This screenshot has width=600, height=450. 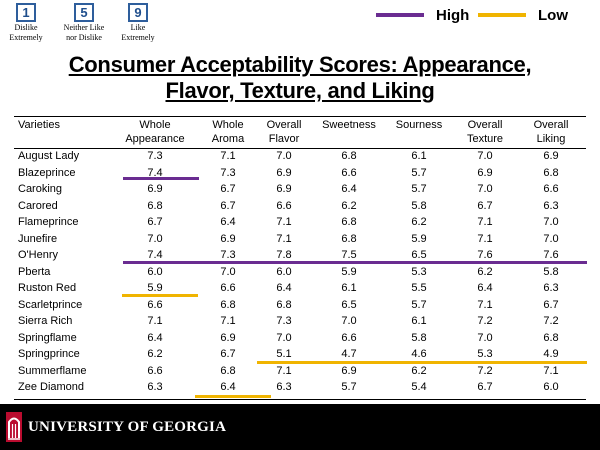 What do you see at coordinates (551, 132) in the screenshot?
I see `column-header: Overall Liking` at bounding box center [551, 132].